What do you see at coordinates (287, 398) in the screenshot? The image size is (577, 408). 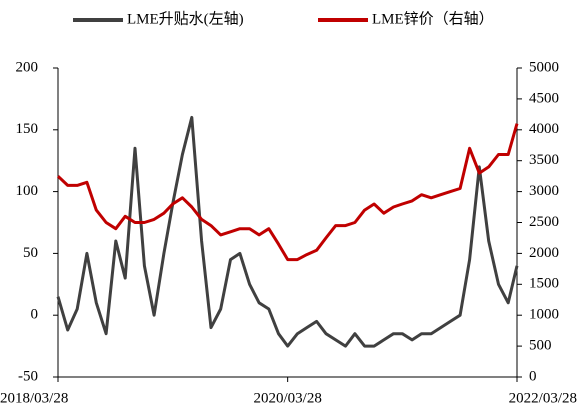 I see `x-tick-label: 2020/03/28` at bounding box center [287, 398].